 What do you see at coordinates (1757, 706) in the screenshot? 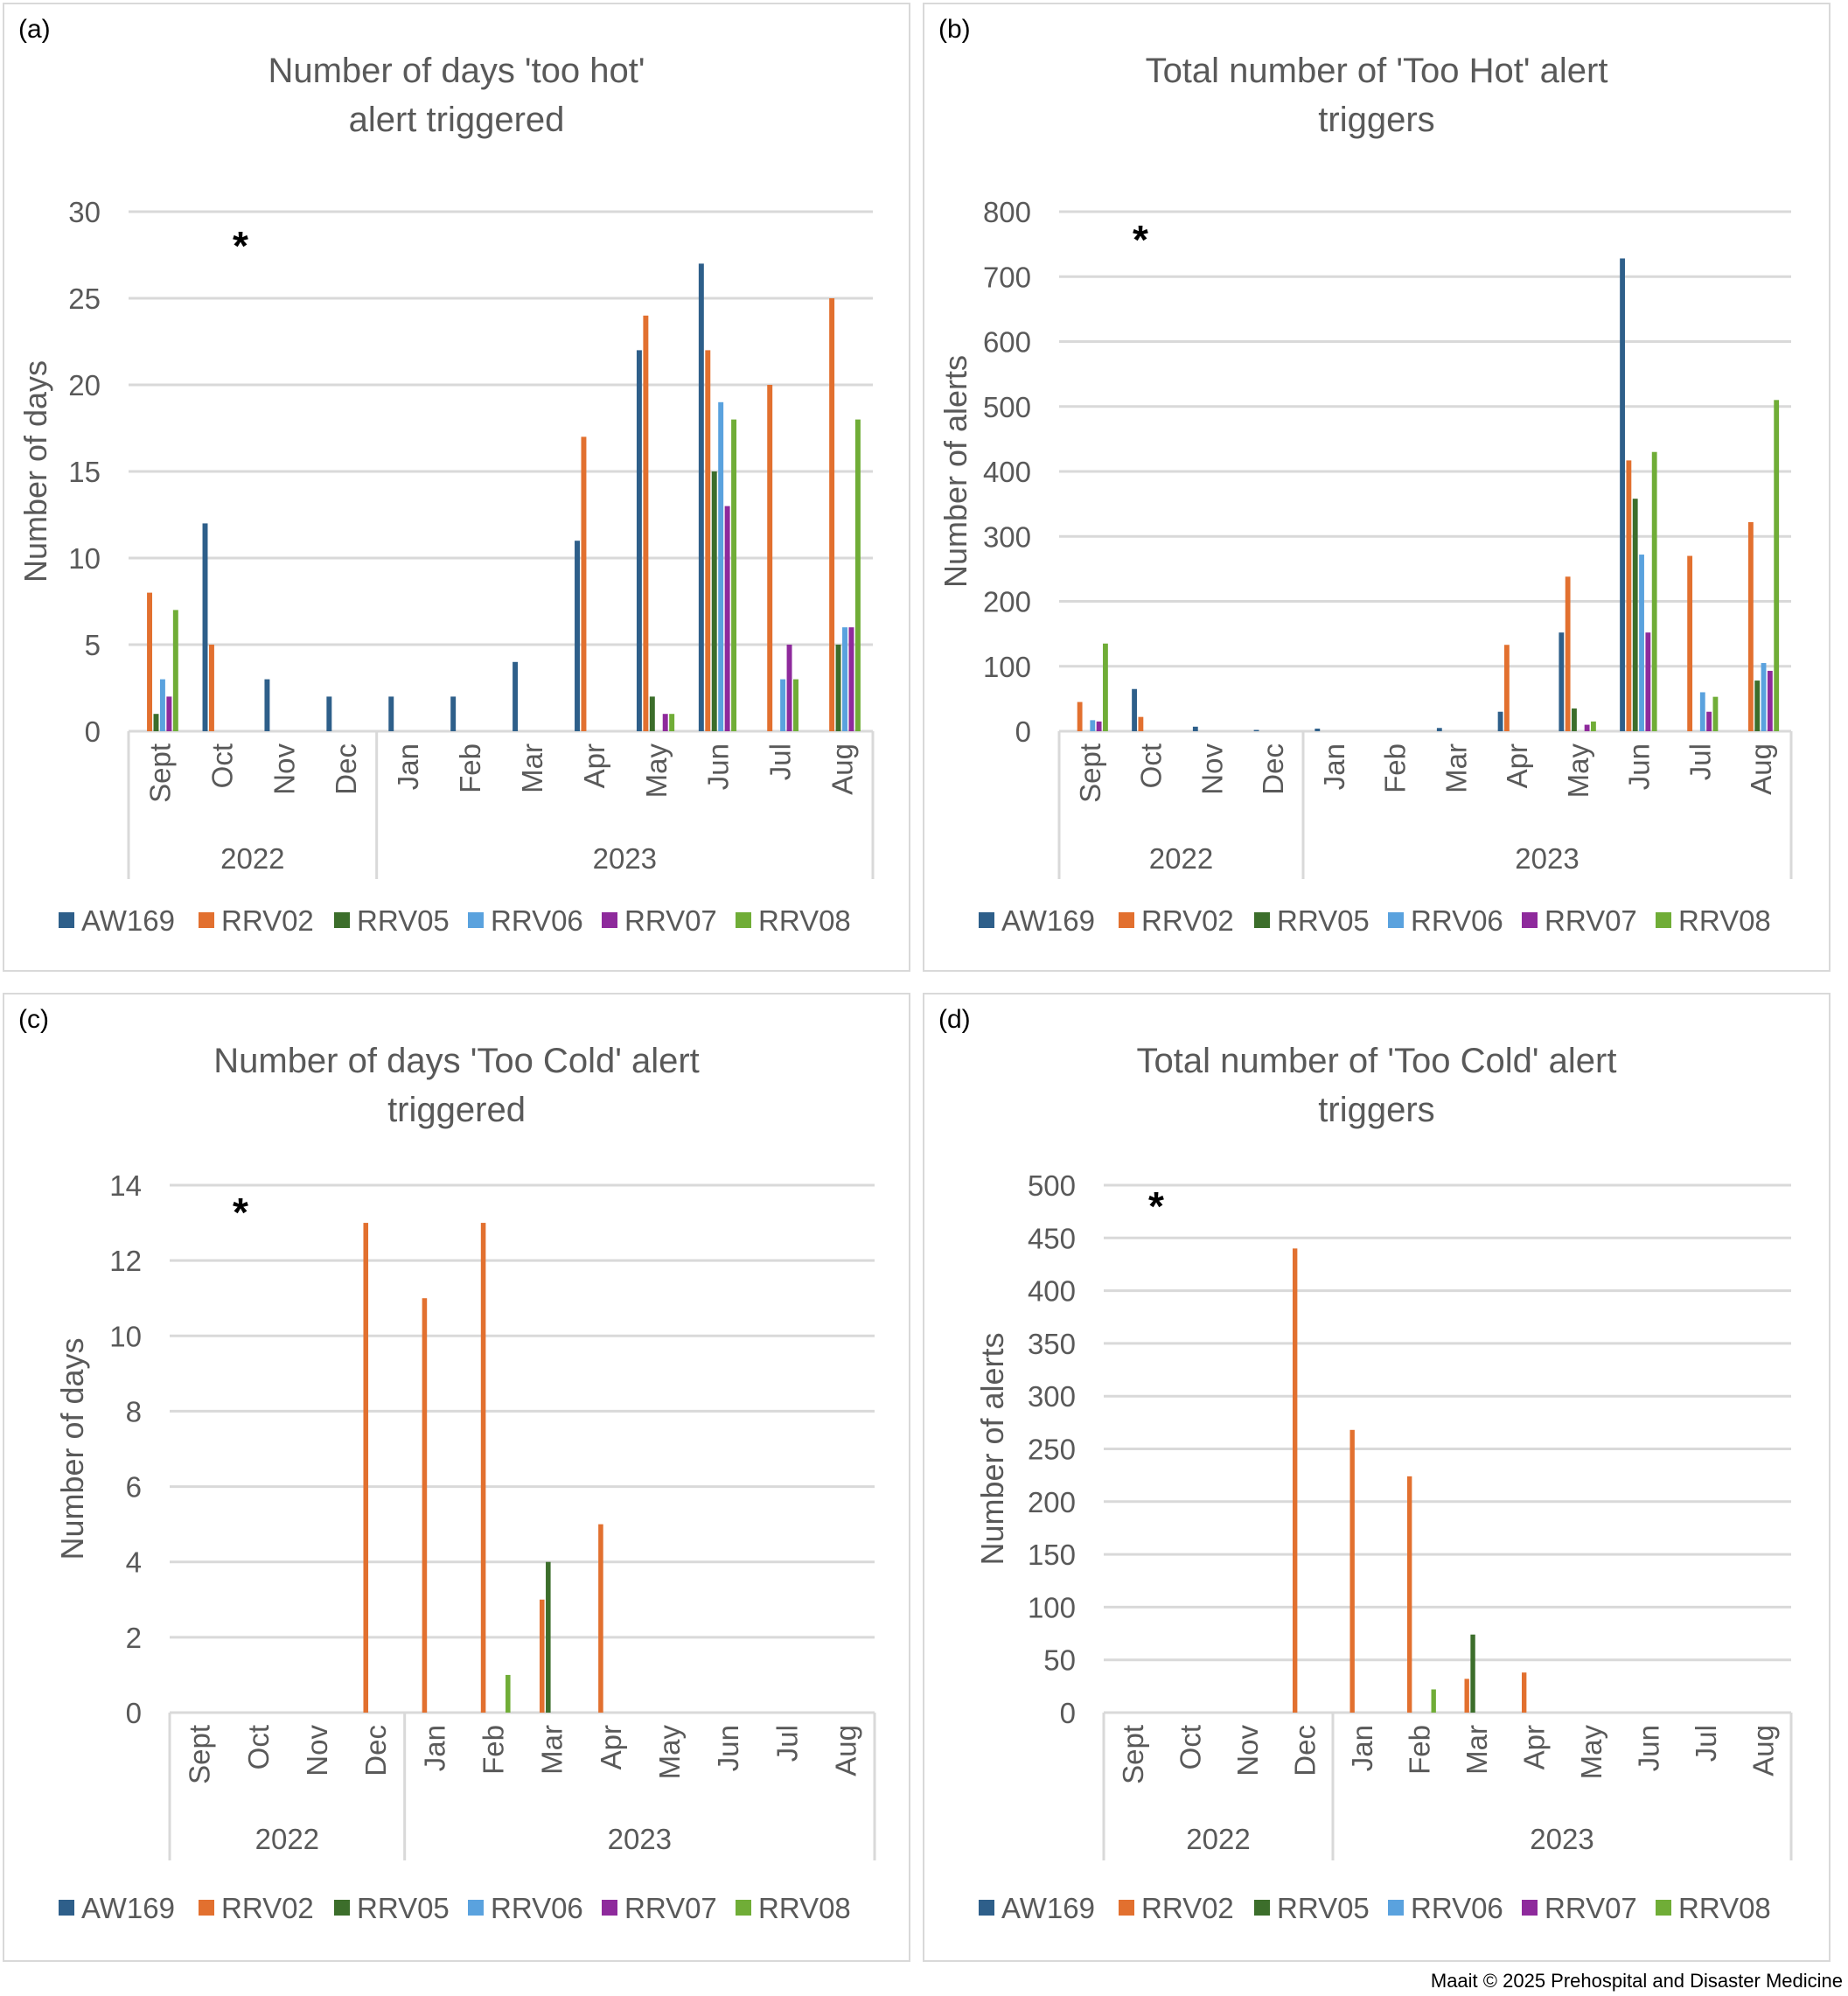
I see `bar-rrv05-aug` at bounding box center [1757, 706].